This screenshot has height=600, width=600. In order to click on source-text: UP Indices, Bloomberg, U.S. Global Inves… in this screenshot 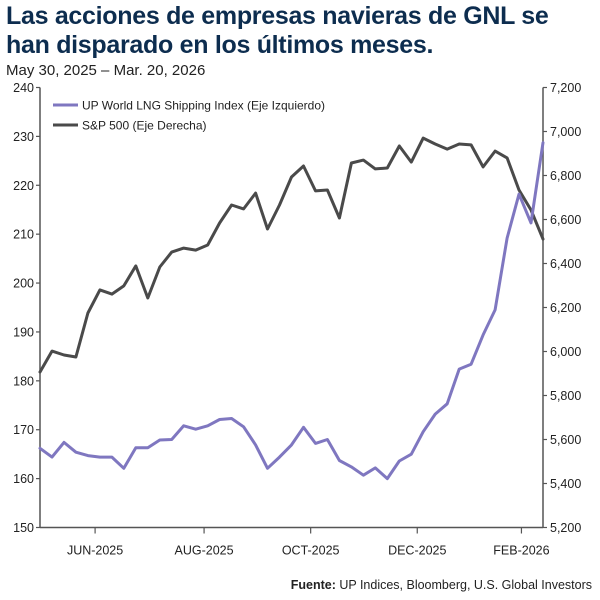, I will do `click(463, 585)`.